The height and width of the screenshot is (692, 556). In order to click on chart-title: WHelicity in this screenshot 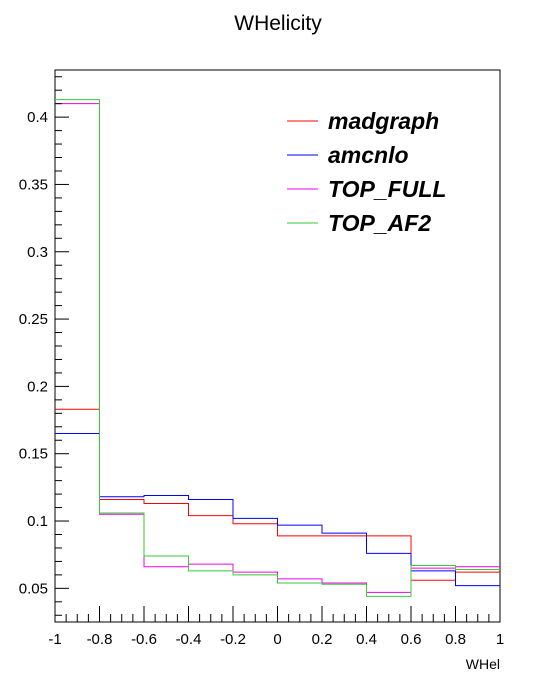, I will do `click(278, 23)`.